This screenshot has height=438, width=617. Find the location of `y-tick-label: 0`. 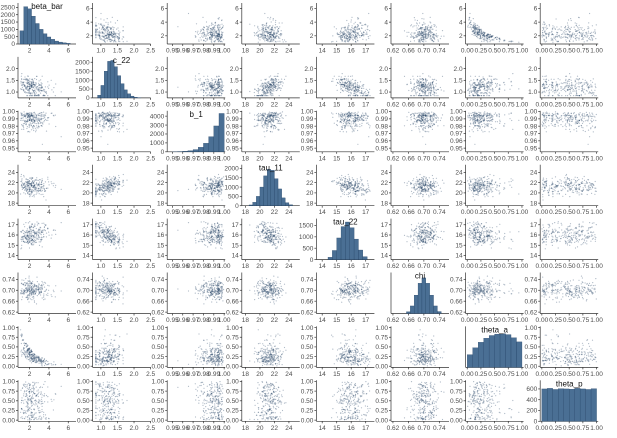

y-tick-label: 0 is located at coordinates (13, 44).